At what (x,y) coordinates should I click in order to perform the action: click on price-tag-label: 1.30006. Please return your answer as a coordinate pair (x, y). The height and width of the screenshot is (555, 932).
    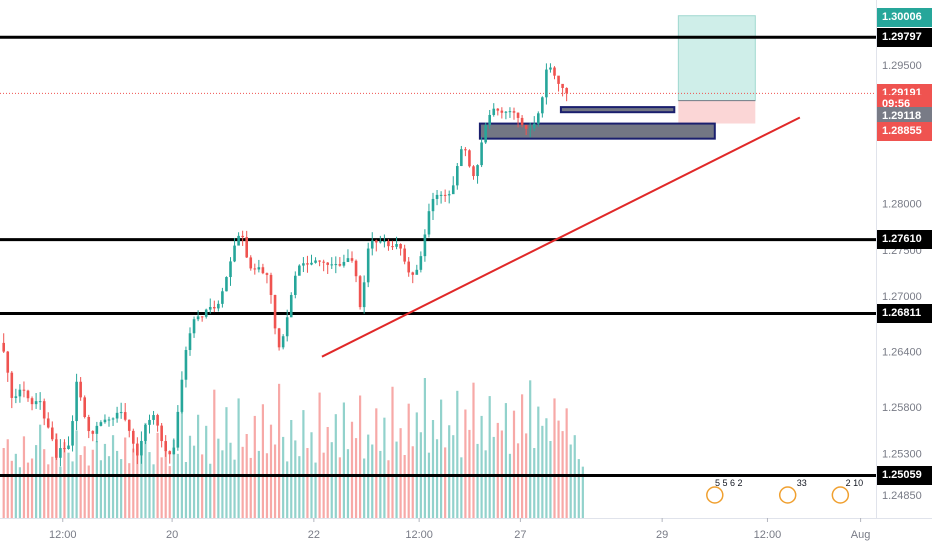
    Looking at the image, I should click on (904, 18).